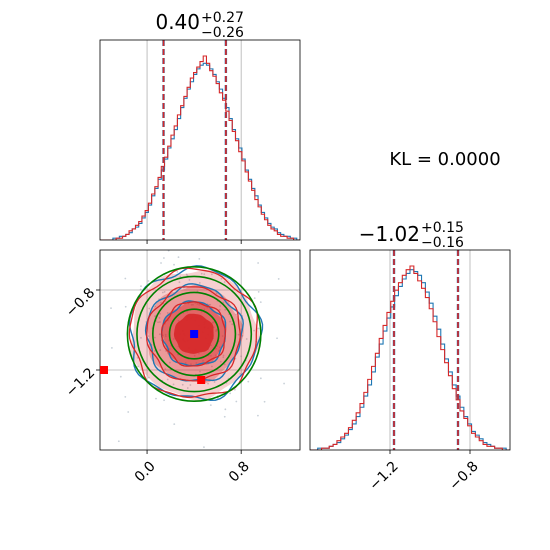 The width and height of the screenshot is (550, 550). What do you see at coordinates (145, 471) in the screenshot?
I see `contour-x-tick-label: 0.0` at bounding box center [145, 471].